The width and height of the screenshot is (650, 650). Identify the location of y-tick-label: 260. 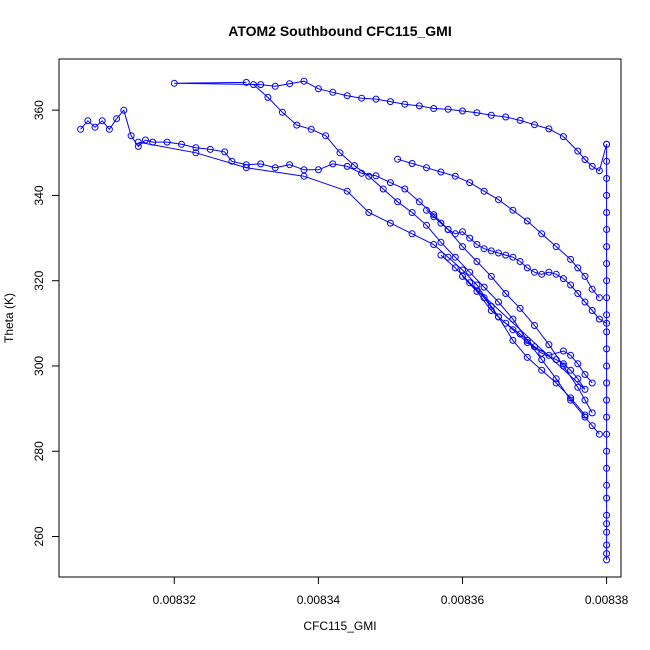
(39, 536).